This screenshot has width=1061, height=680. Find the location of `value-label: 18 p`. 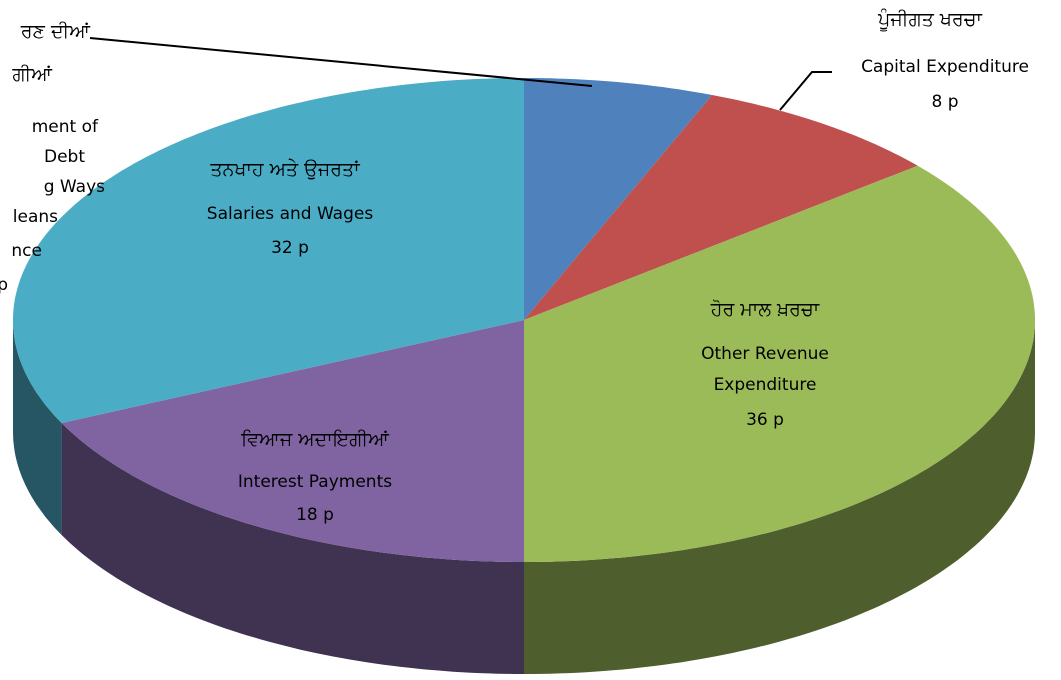

value-label: 18 p is located at coordinates (315, 515).